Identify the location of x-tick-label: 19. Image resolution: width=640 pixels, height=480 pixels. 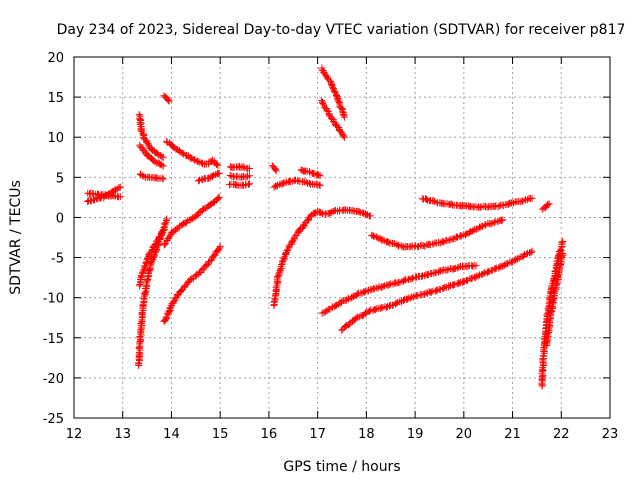
(415, 434).